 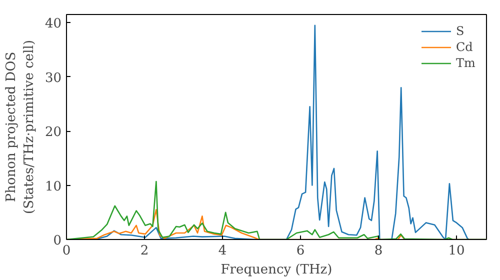 I want to click on y-tick-label: 40, so click(x=53, y=24).